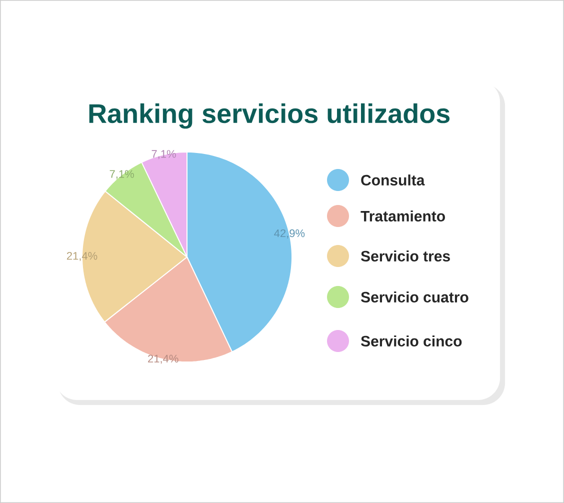 This screenshot has height=503, width=564. I want to click on legend-label: Servicio cinco, so click(411, 340).